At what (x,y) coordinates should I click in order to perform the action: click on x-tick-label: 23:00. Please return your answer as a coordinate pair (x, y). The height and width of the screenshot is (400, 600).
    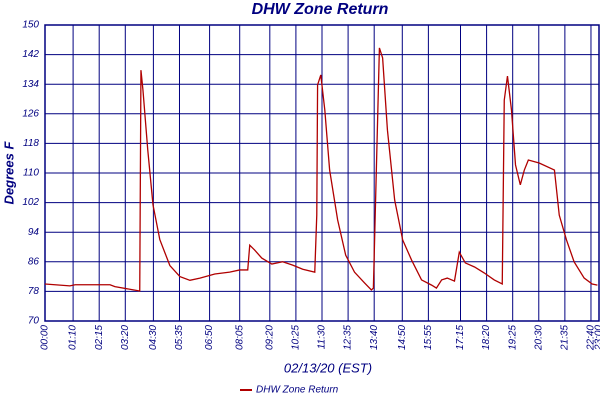
    Looking at the image, I should click on (597, 338).